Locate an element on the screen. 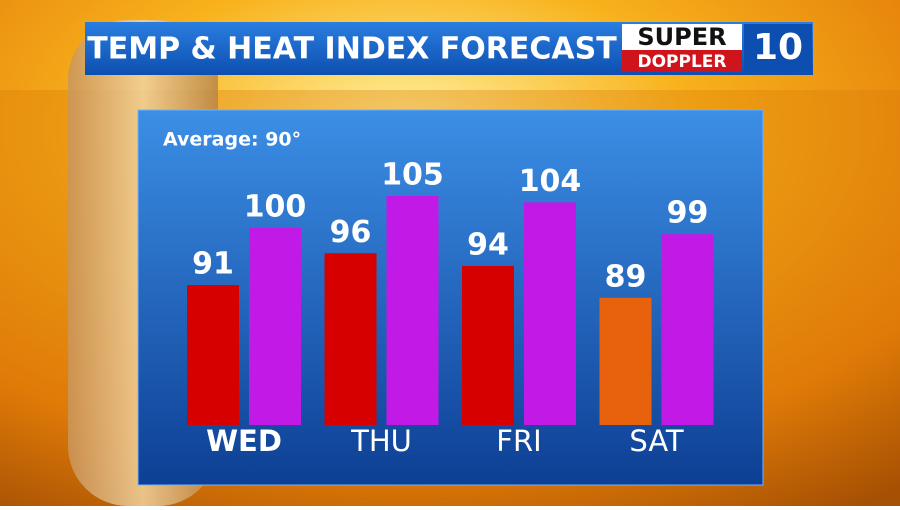  value-label: 99 is located at coordinates (688, 213).